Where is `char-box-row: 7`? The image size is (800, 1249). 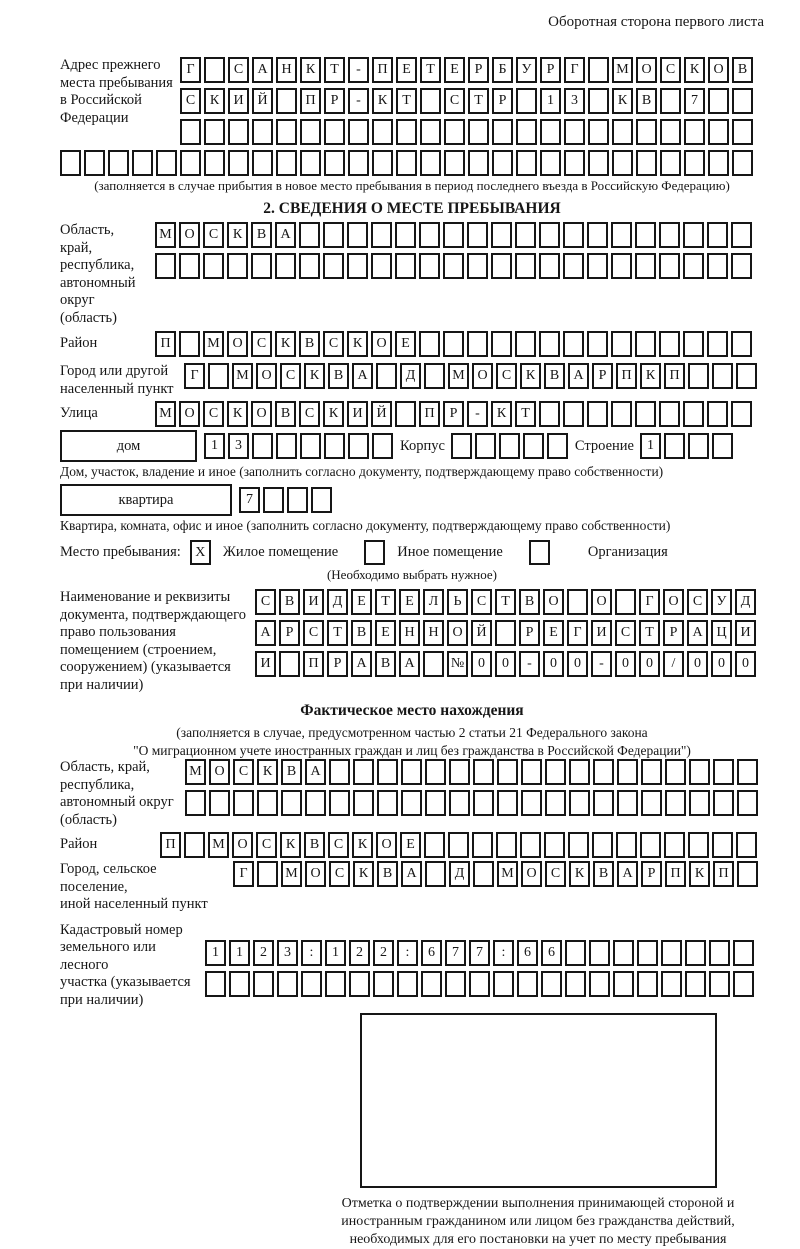
char-box-row: 7 is located at coordinates (287, 500).